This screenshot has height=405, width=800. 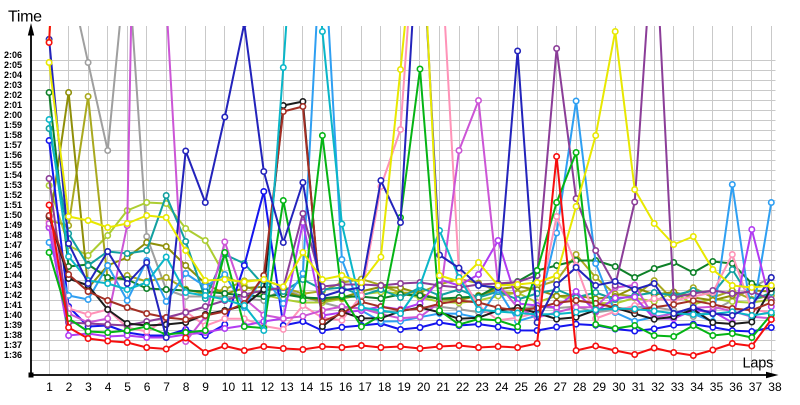 What do you see at coordinates (758, 363) in the screenshot?
I see `svg-text: Laps` at bounding box center [758, 363].